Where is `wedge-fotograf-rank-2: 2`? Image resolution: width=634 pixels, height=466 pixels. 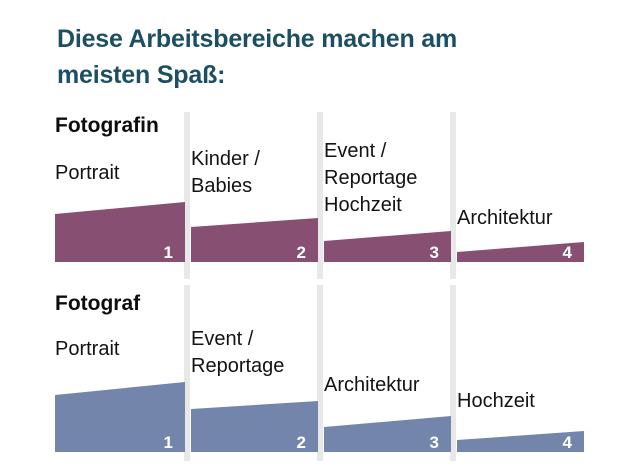
wedge-fotograf-rank-2: 2 is located at coordinates (254, 426).